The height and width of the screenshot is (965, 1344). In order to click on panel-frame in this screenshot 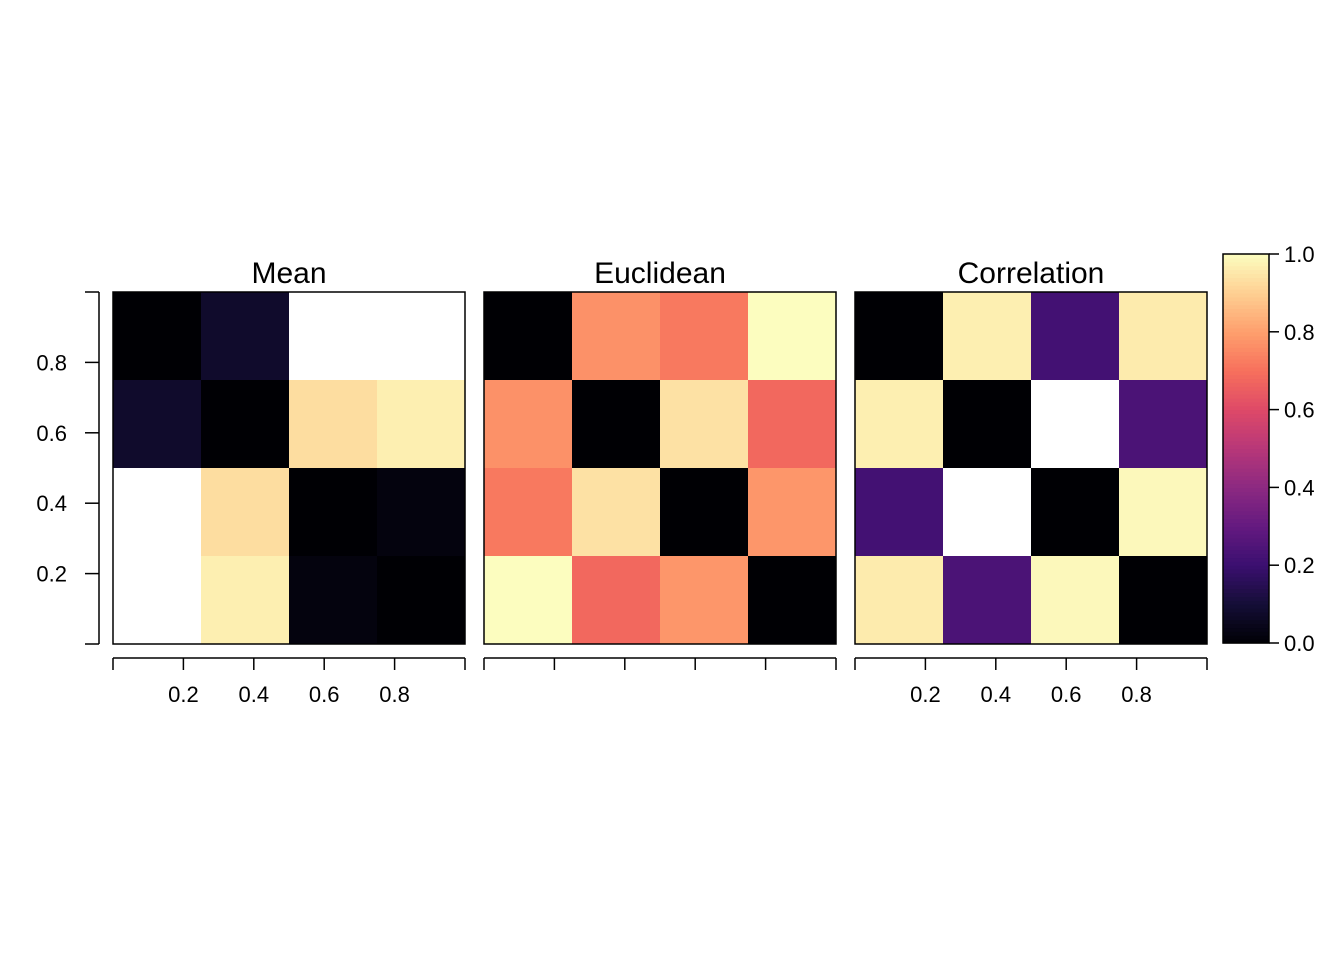, I will do `click(1031, 468)`.